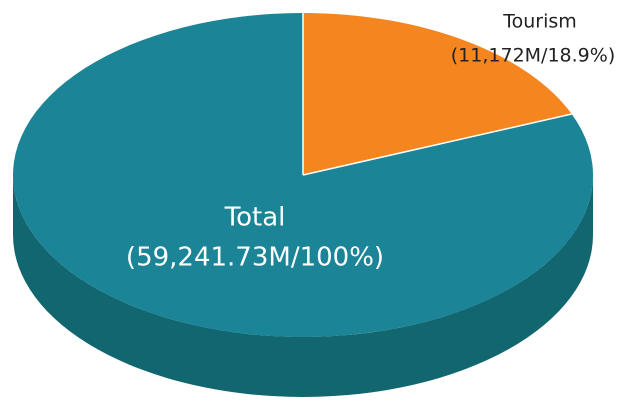  Describe the element at coordinates (255, 218) in the screenshot. I see `slice-label: Total` at that location.